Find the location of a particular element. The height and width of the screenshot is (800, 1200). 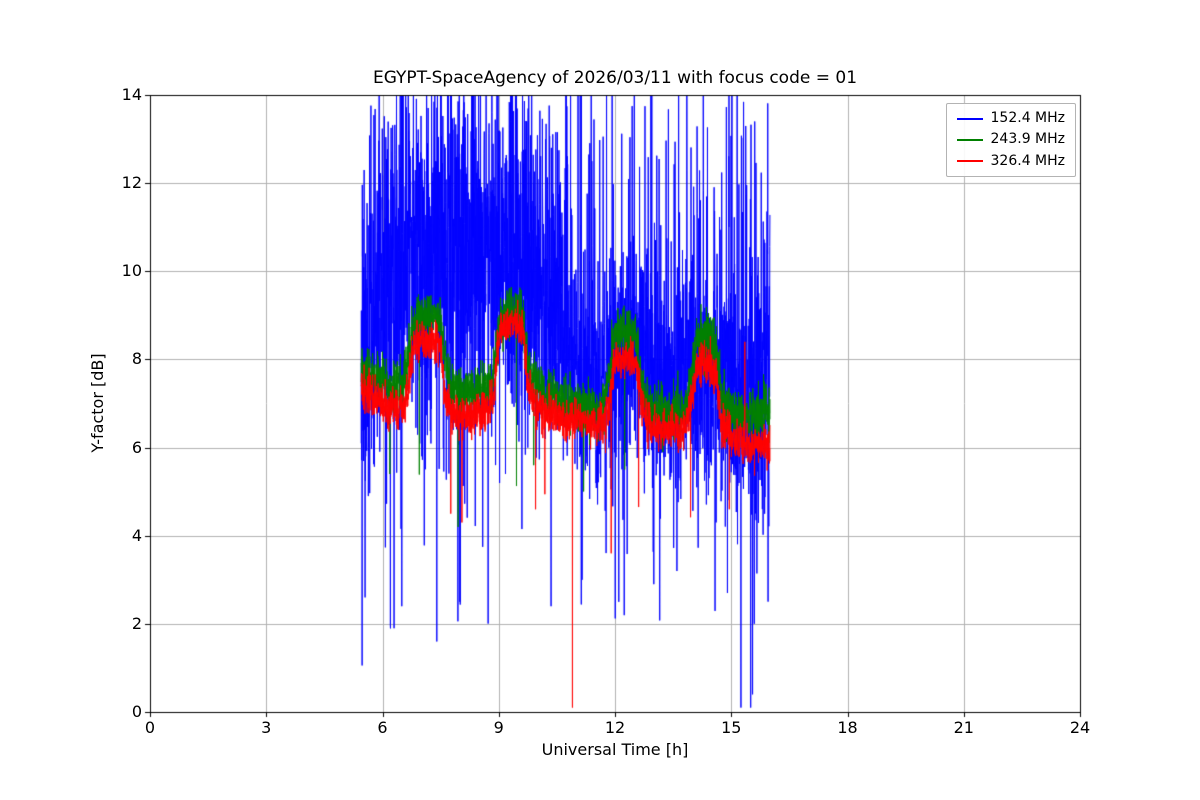

y-tick-label: 0 is located at coordinates (136, 711).